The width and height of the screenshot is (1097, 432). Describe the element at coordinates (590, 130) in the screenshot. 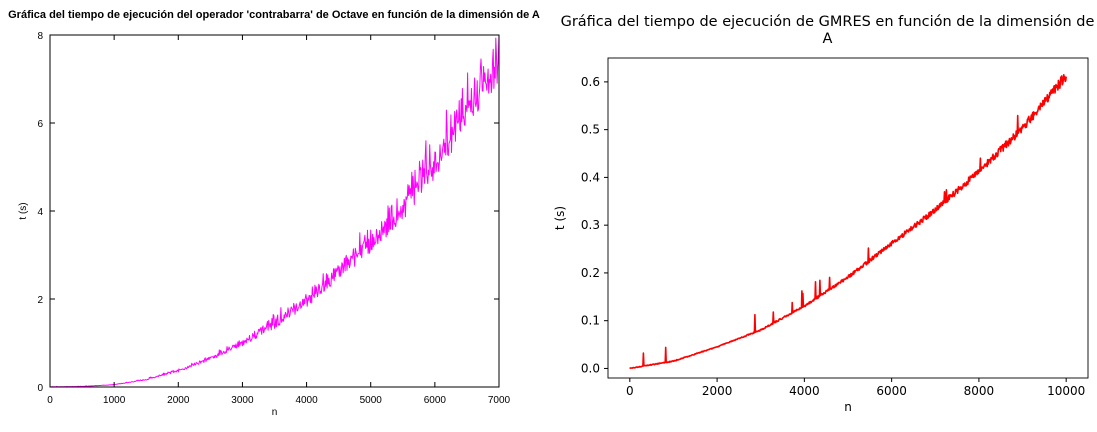

I see `y-tick-label: 0.5` at that location.